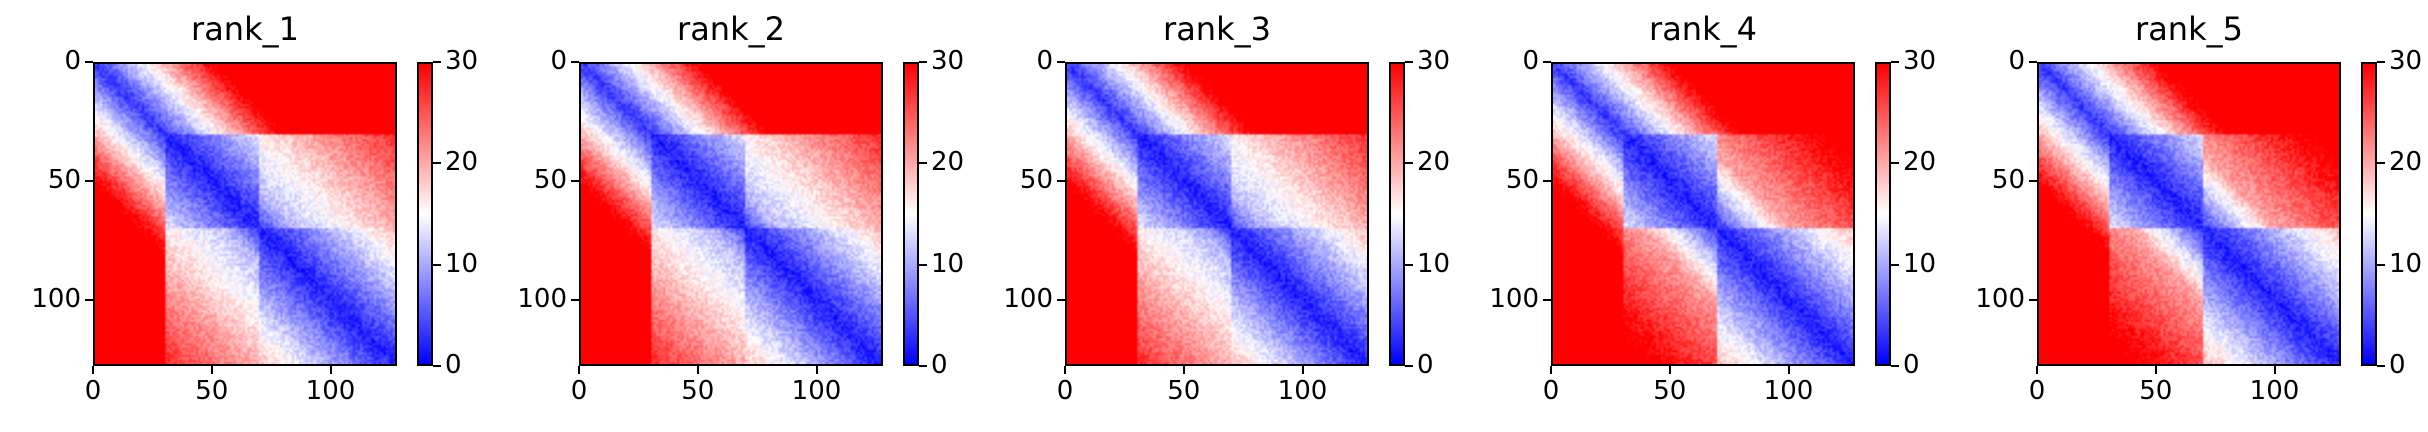  What do you see at coordinates (1703, 29) in the screenshot?
I see `panel-title: rank_4` at bounding box center [1703, 29].